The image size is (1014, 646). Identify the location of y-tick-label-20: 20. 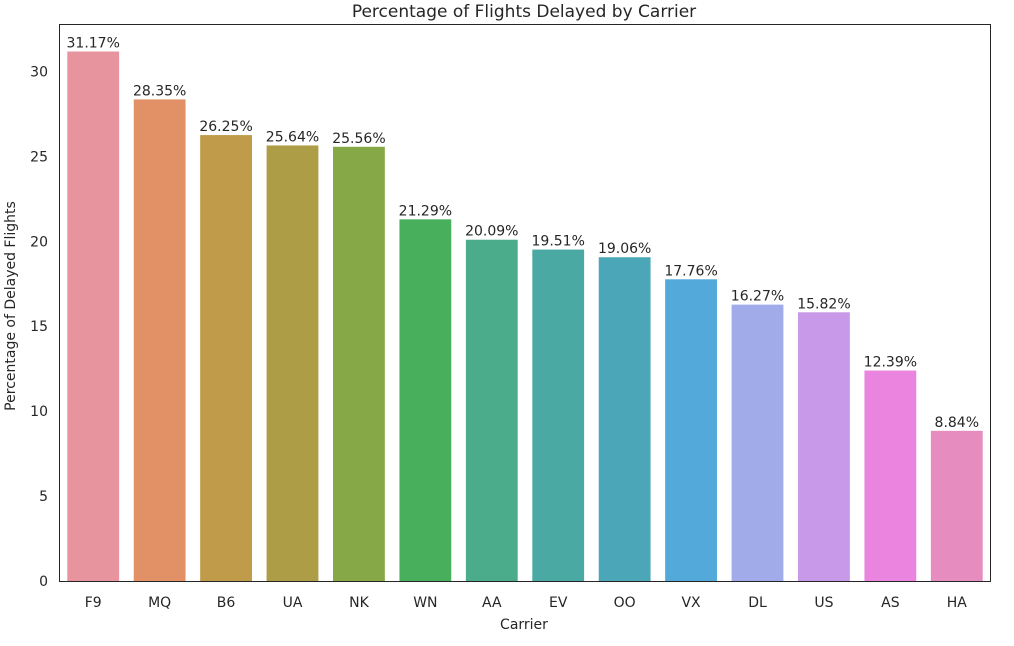
(39, 242).